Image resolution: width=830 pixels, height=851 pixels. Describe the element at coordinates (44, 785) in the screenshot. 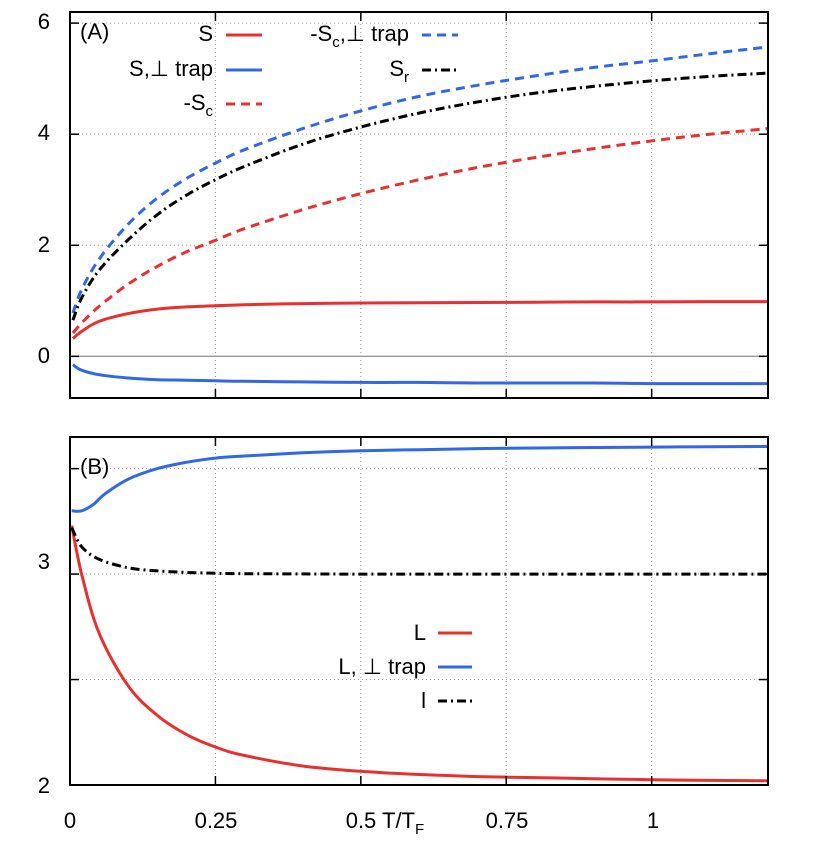

I see `panel-b-ytick-label: 2` at that location.